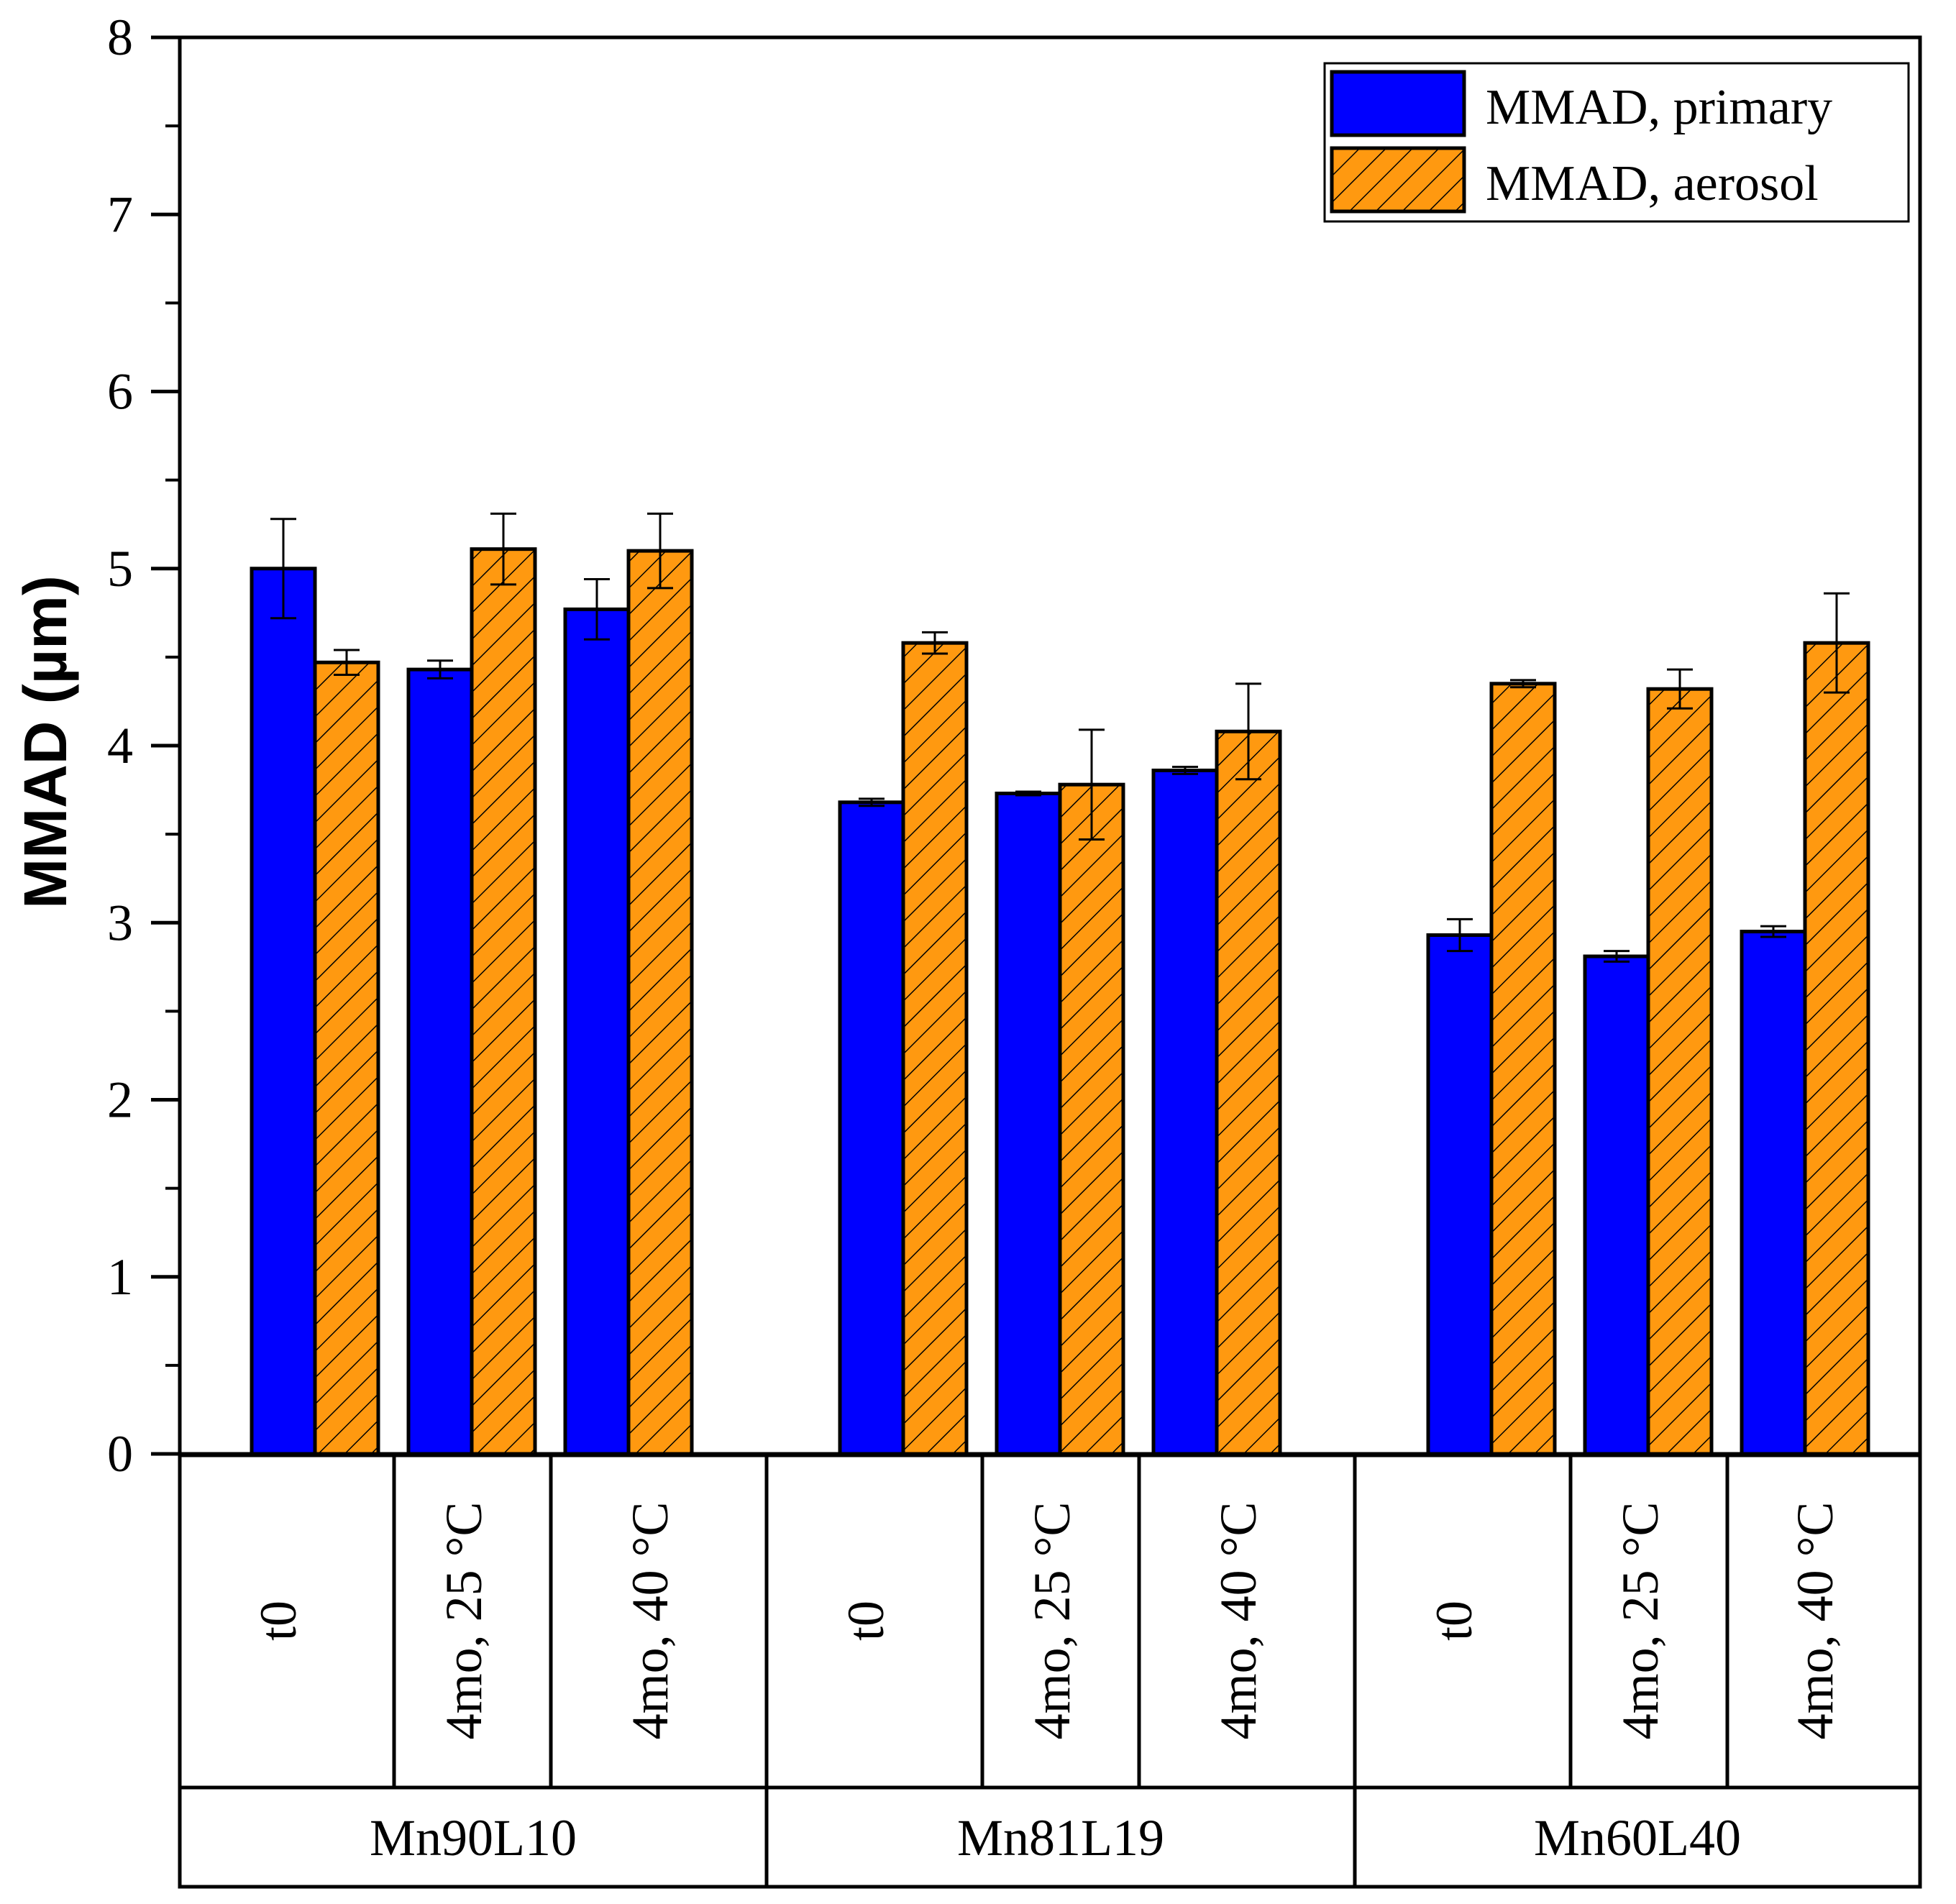  What do you see at coordinates (1398, 180) in the screenshot?
I see `legend-swatch-aerosol` at bounding box center [1398, 180].